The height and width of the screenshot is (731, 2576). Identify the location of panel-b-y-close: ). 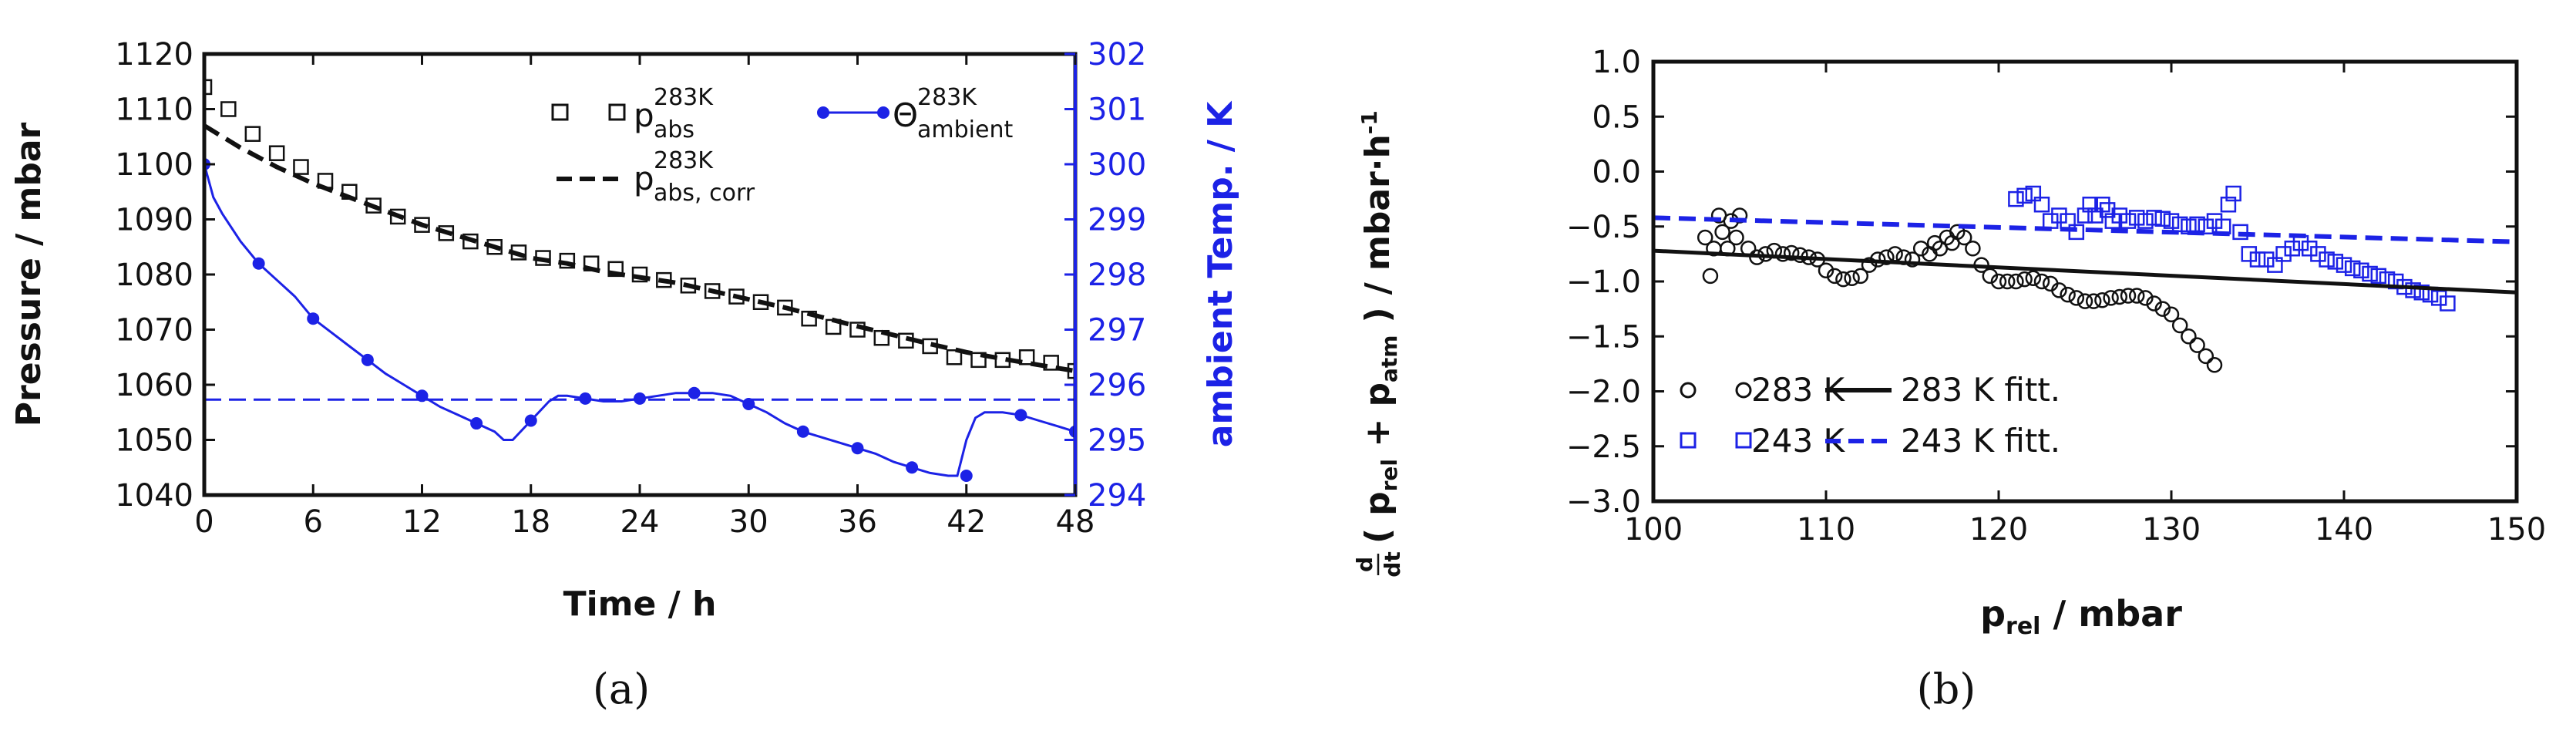
(1377, 314).